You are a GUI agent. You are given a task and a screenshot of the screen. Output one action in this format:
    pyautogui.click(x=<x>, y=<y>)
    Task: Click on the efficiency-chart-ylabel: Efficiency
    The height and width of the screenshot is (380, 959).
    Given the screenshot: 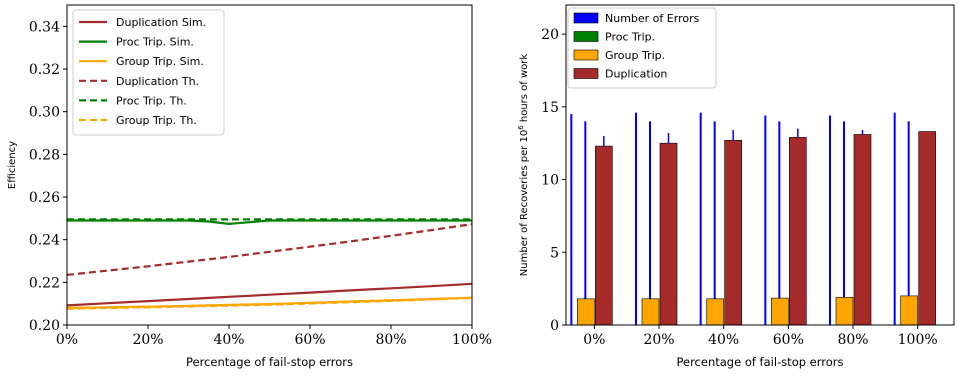 What is the action you would take?
    pyautogui.click(x=12, y=165)
    